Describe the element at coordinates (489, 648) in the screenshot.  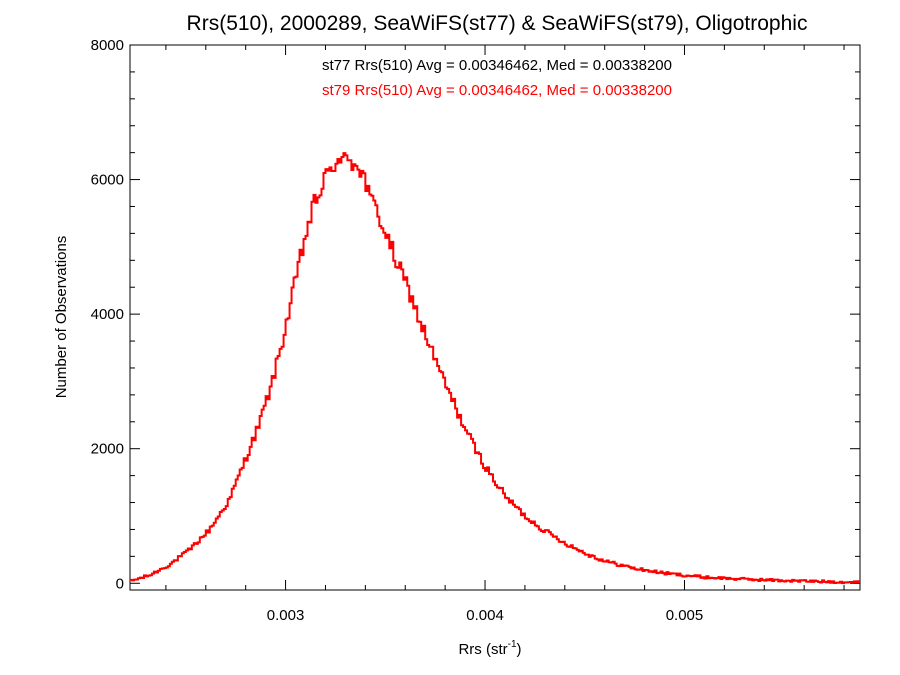
I see `x-axis-label: Rrs (str-1)` at that location.